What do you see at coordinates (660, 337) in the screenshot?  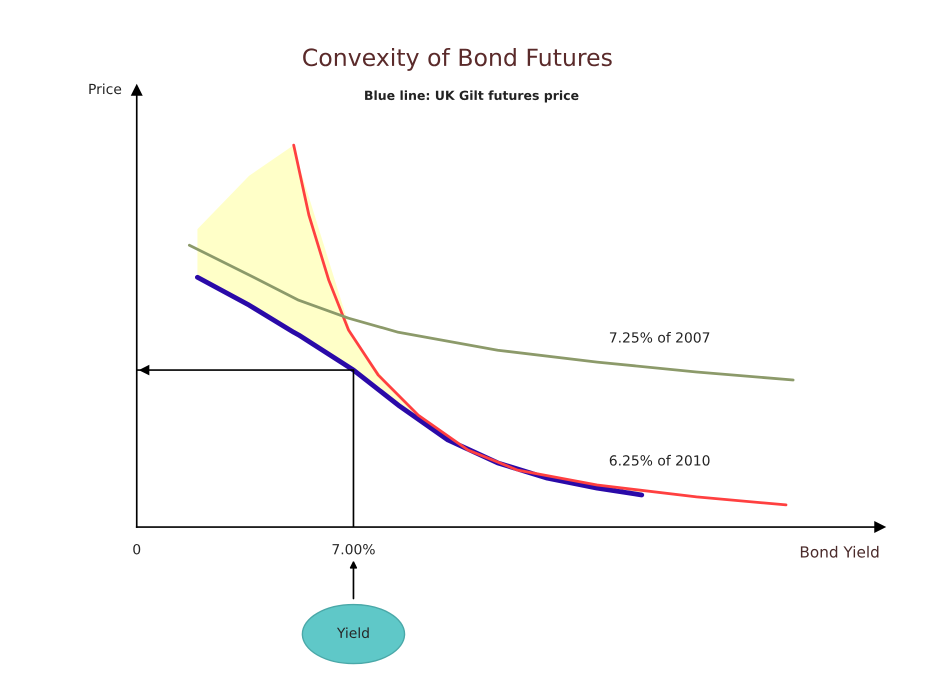 I see `series-label: 7.25% of 2007` at bounding box center [660, 337].